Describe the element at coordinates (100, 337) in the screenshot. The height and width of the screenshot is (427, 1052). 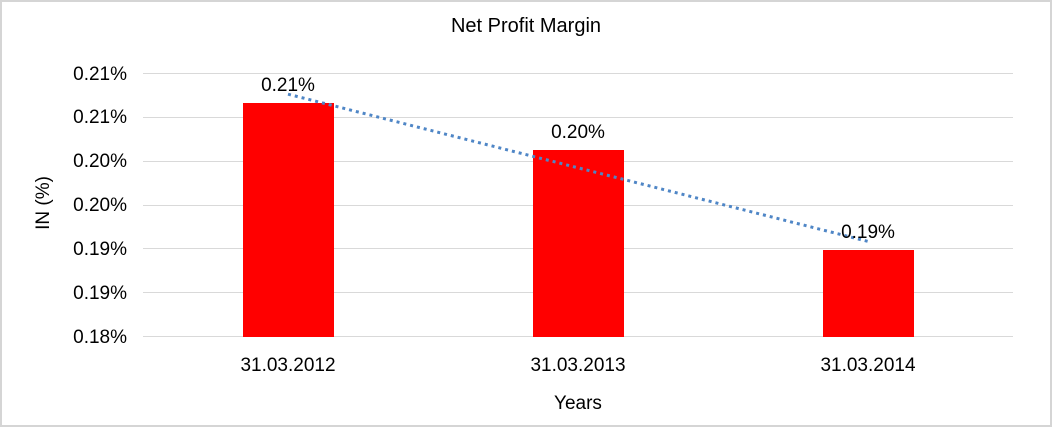
I see `y-tick-label: 0.18%` at that location.